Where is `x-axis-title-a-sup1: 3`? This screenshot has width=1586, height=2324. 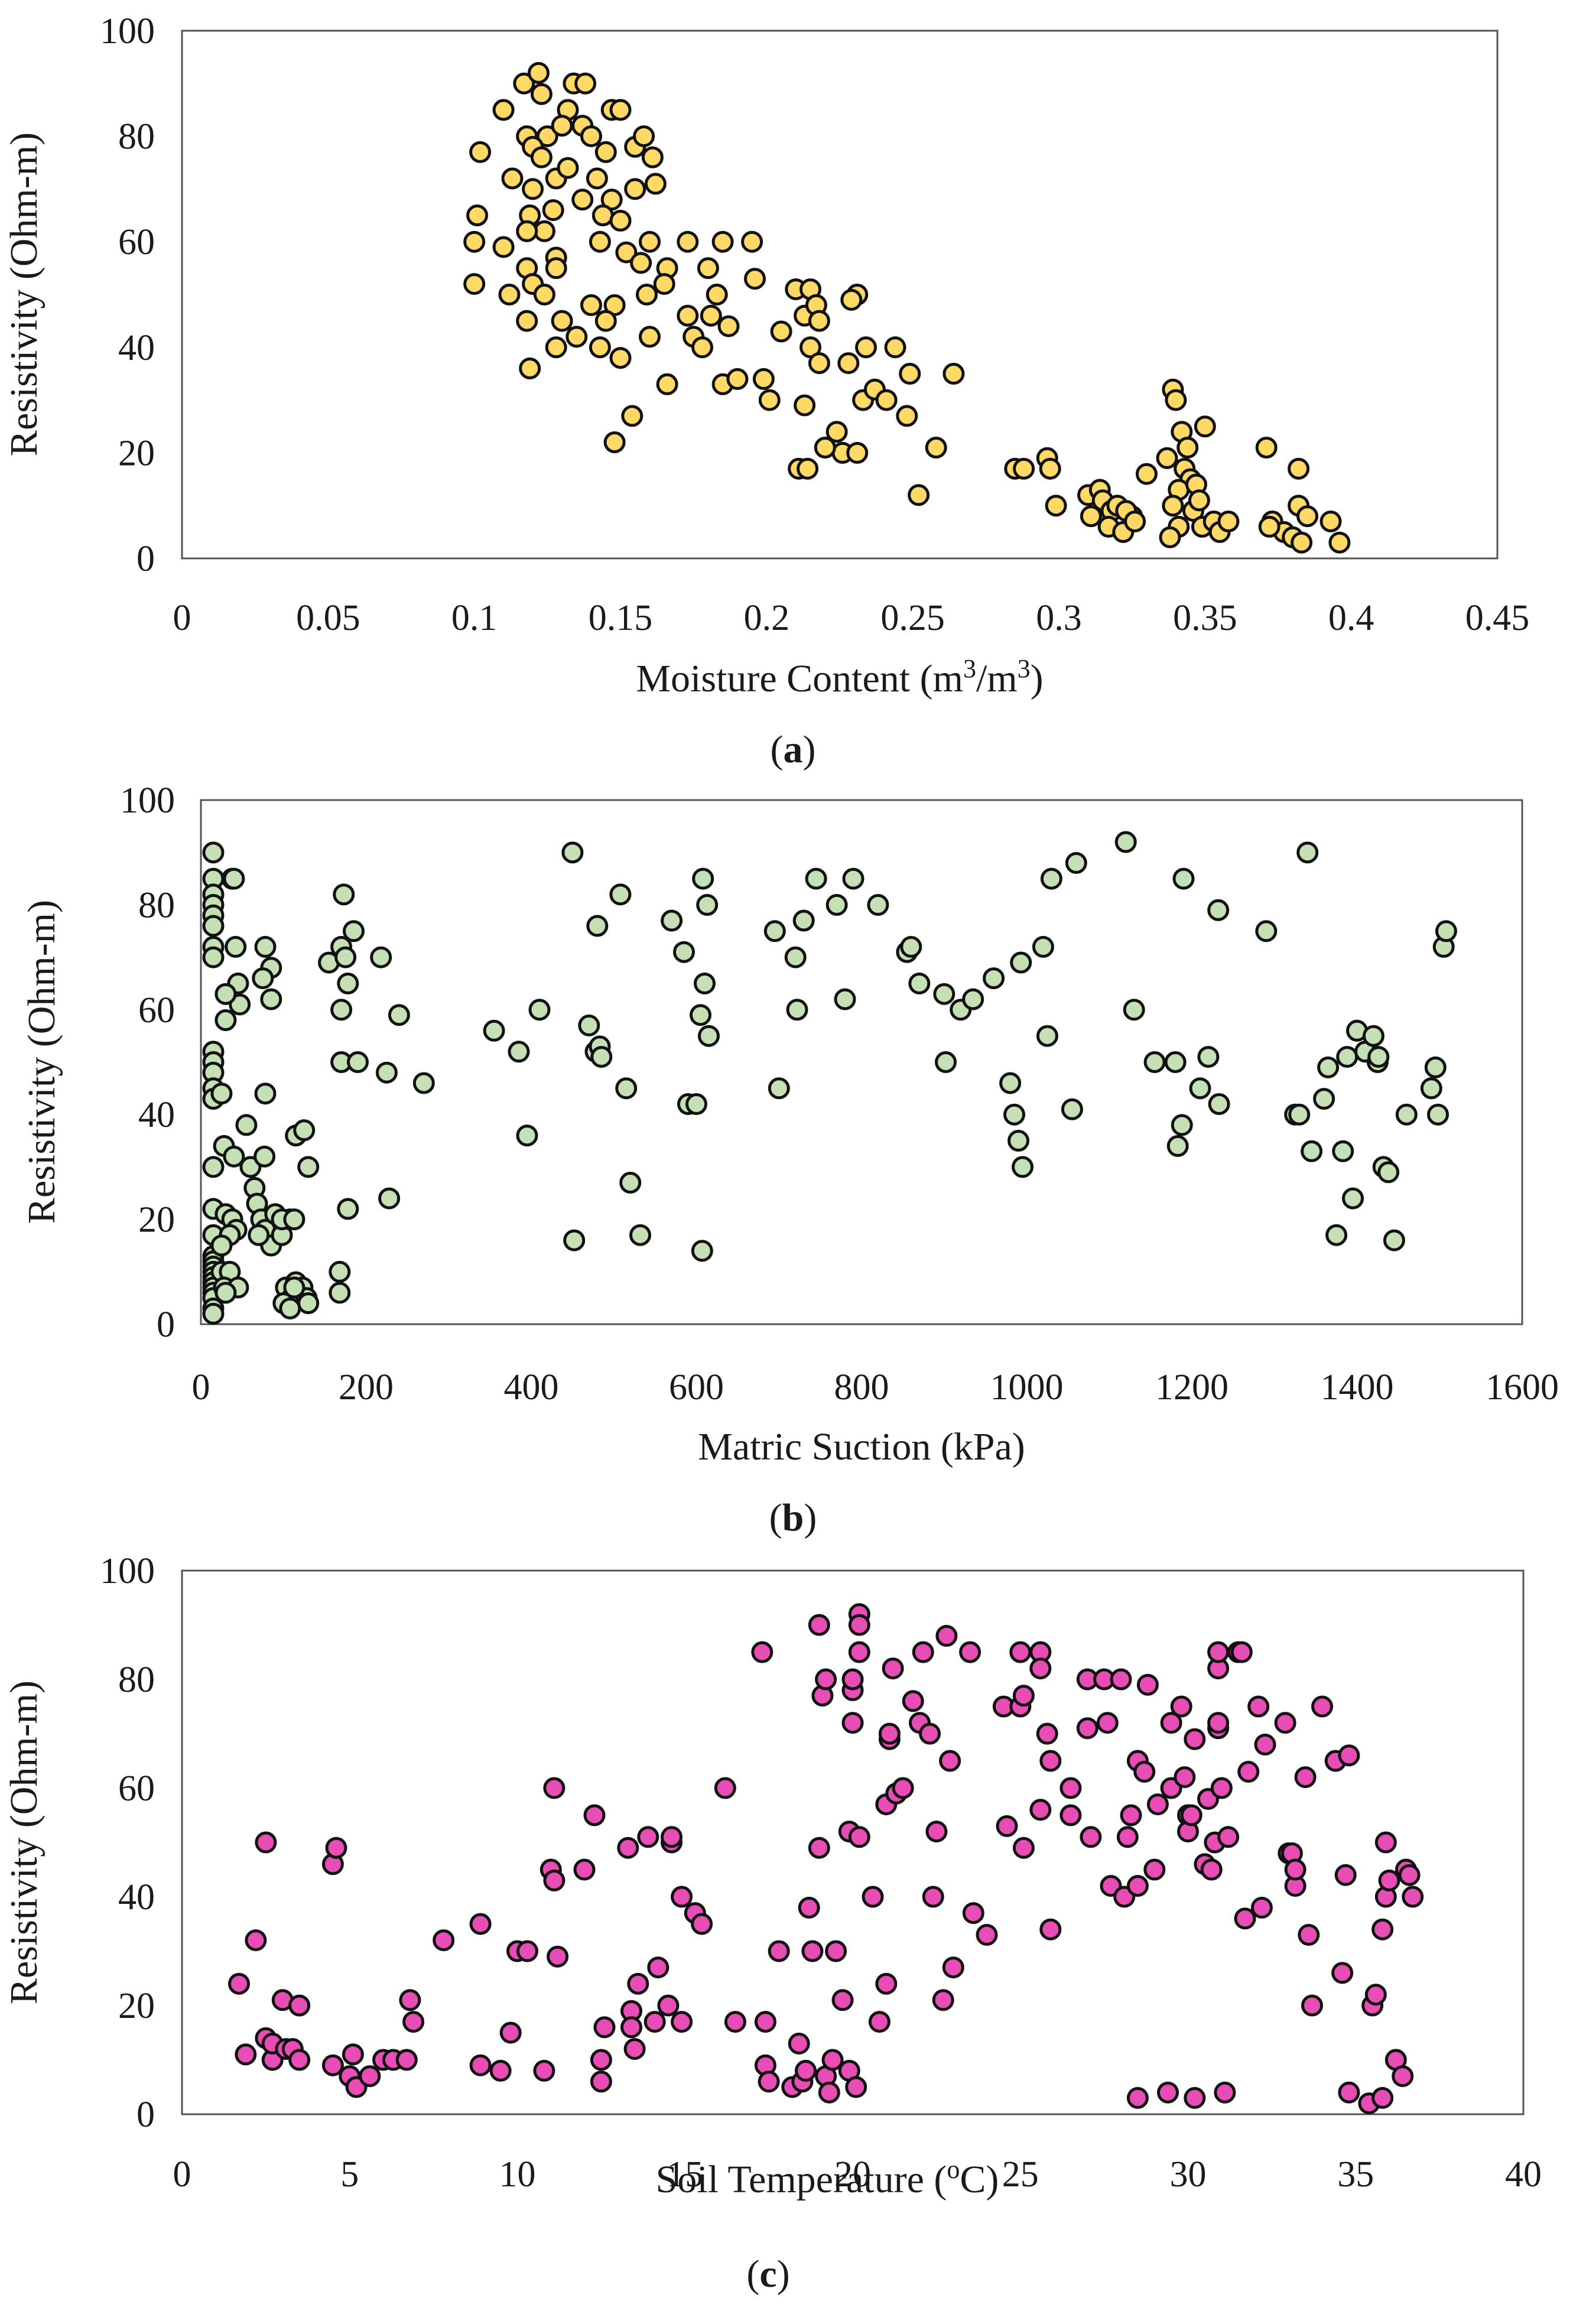 x-axis-title-a-sup1: 3 is located at coordinates (969, 668).